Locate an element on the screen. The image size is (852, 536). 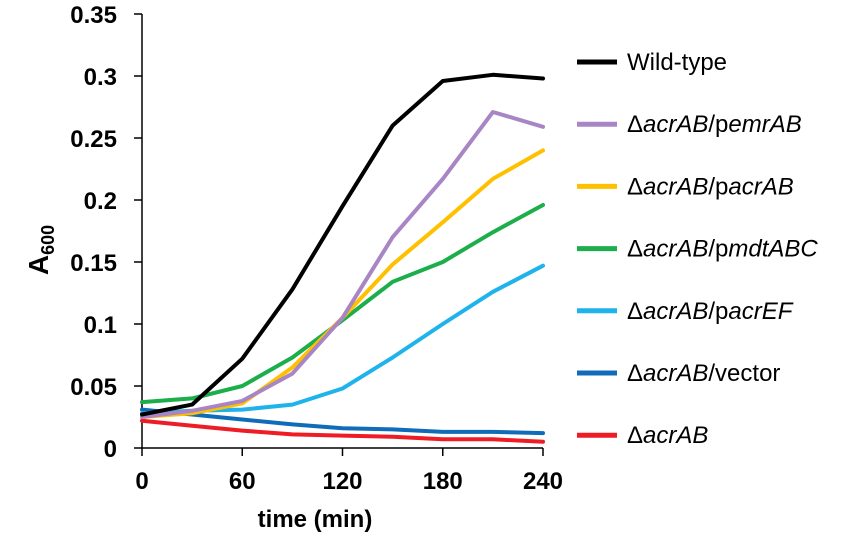
legend-label: ΔacrAB/pacrAB is located at coordinates (710, 186).